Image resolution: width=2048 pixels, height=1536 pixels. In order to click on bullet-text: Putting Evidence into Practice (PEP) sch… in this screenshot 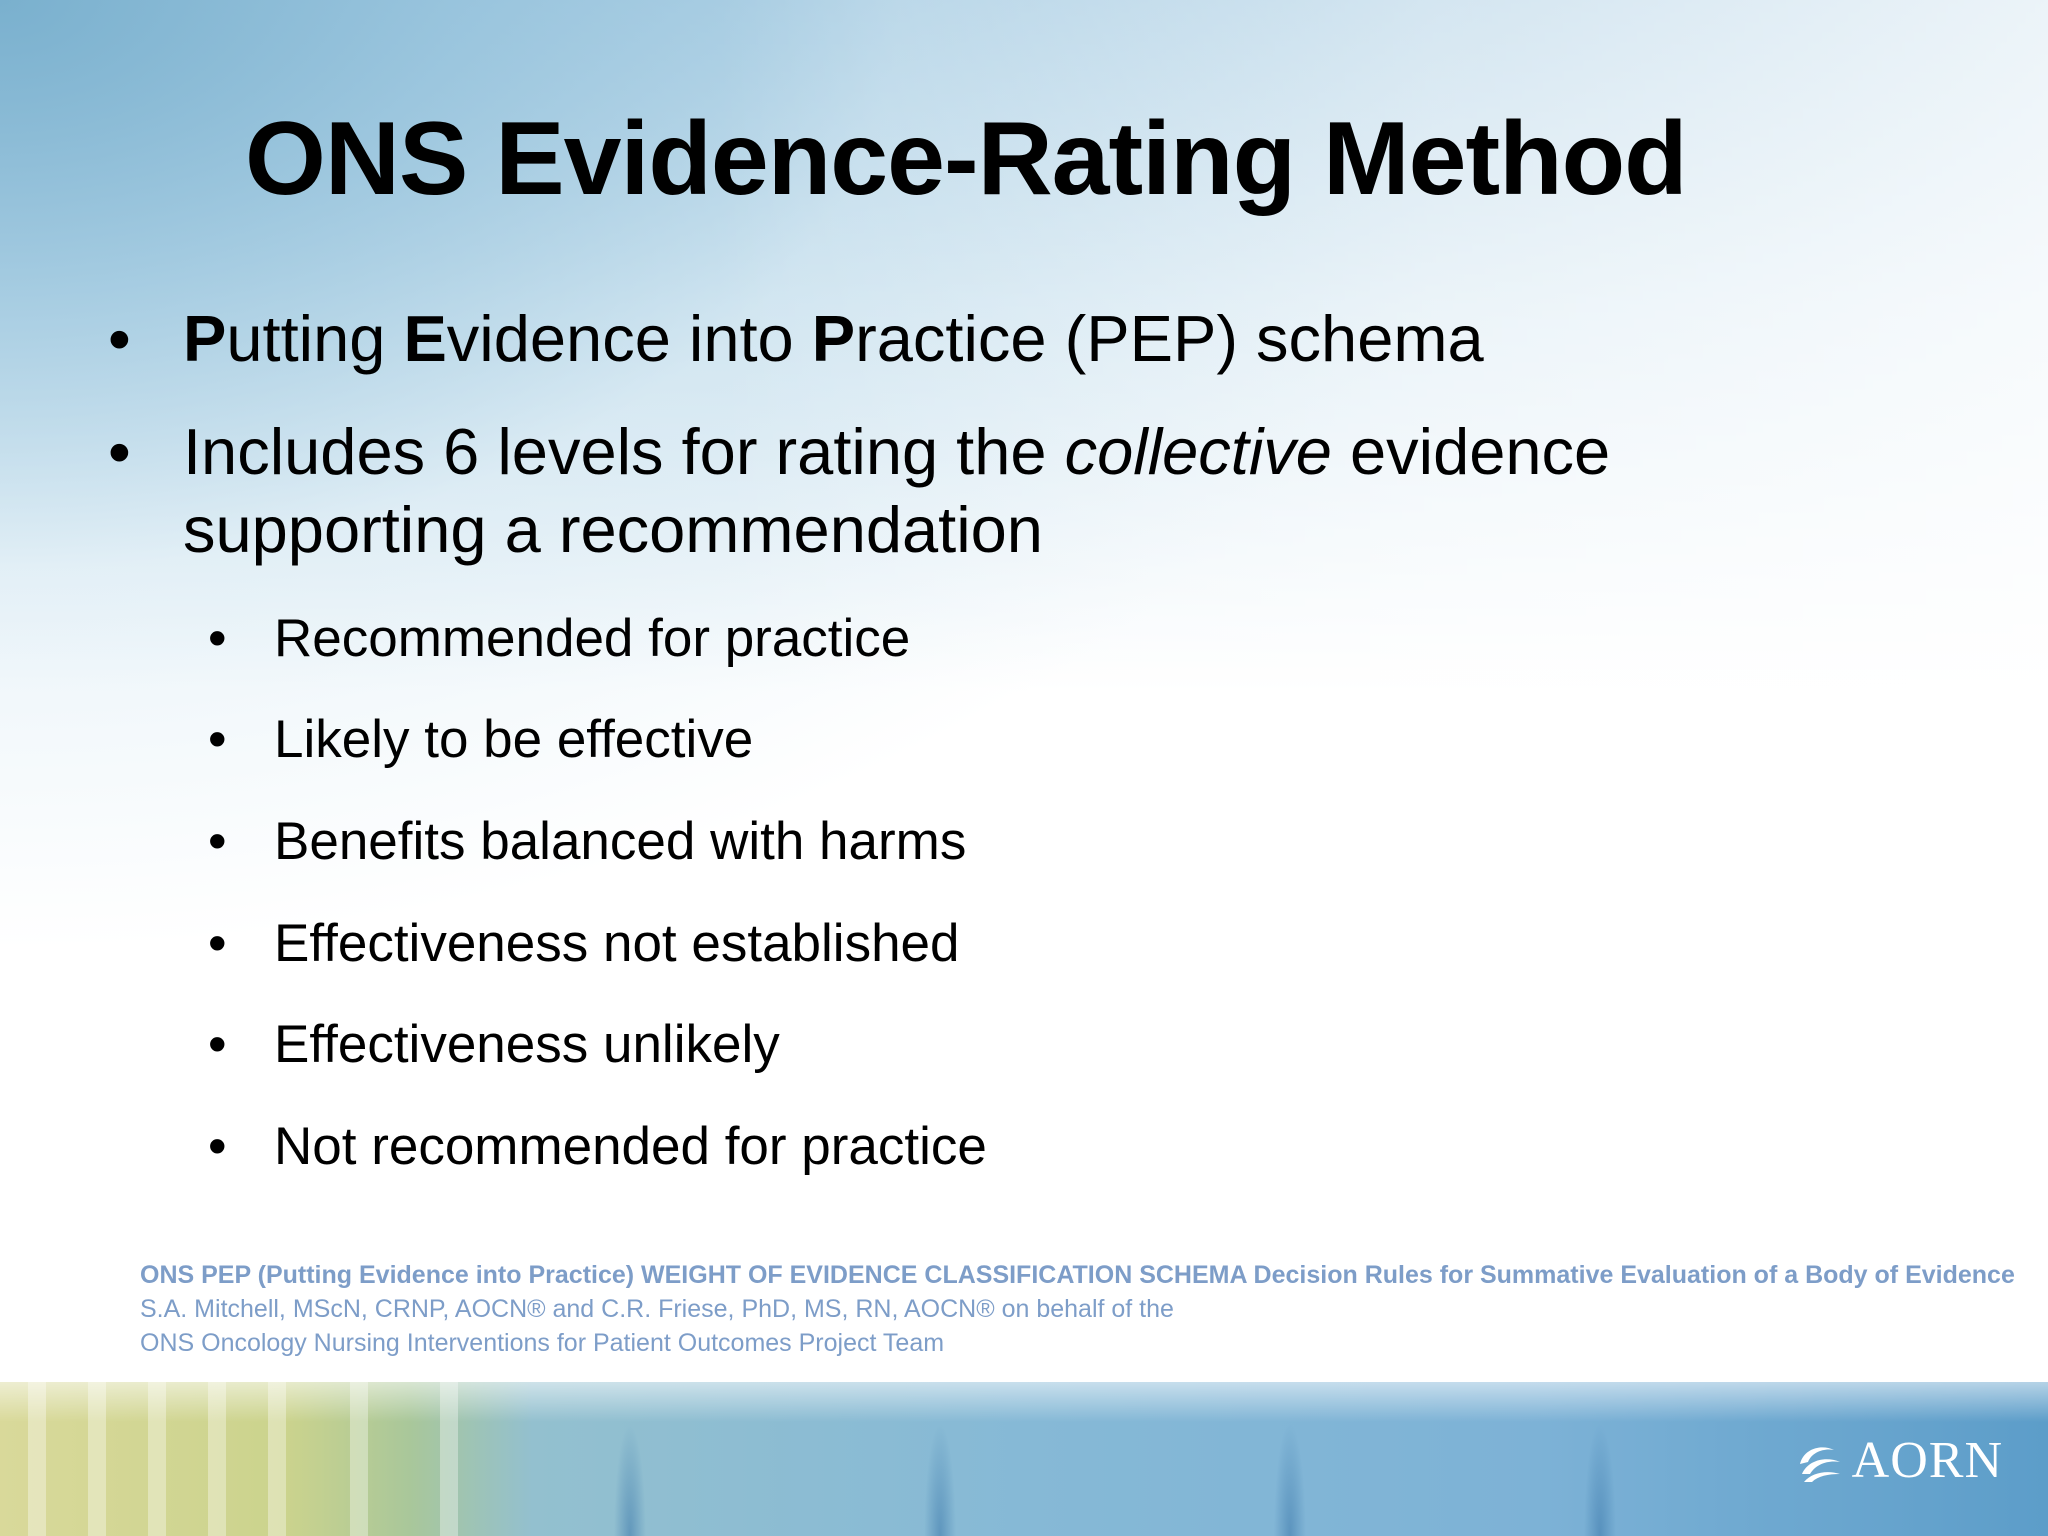, I will do `click(983, 339)`.